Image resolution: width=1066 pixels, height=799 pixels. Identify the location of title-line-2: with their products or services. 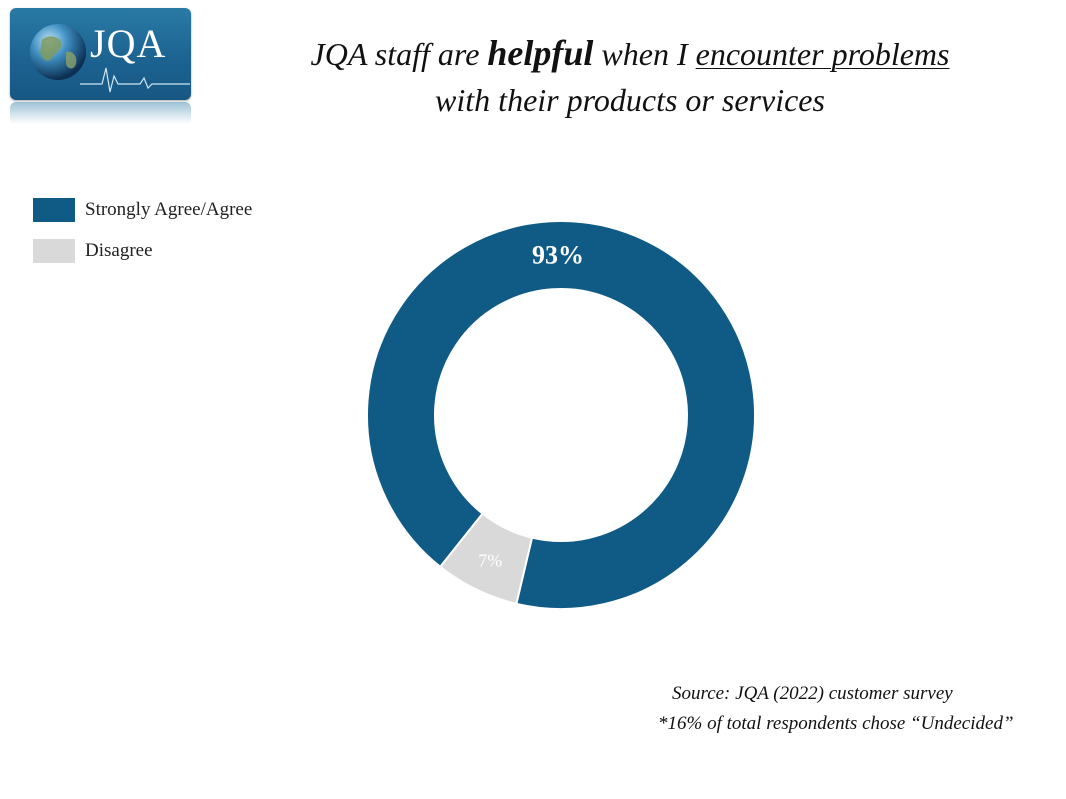
(630, 100).